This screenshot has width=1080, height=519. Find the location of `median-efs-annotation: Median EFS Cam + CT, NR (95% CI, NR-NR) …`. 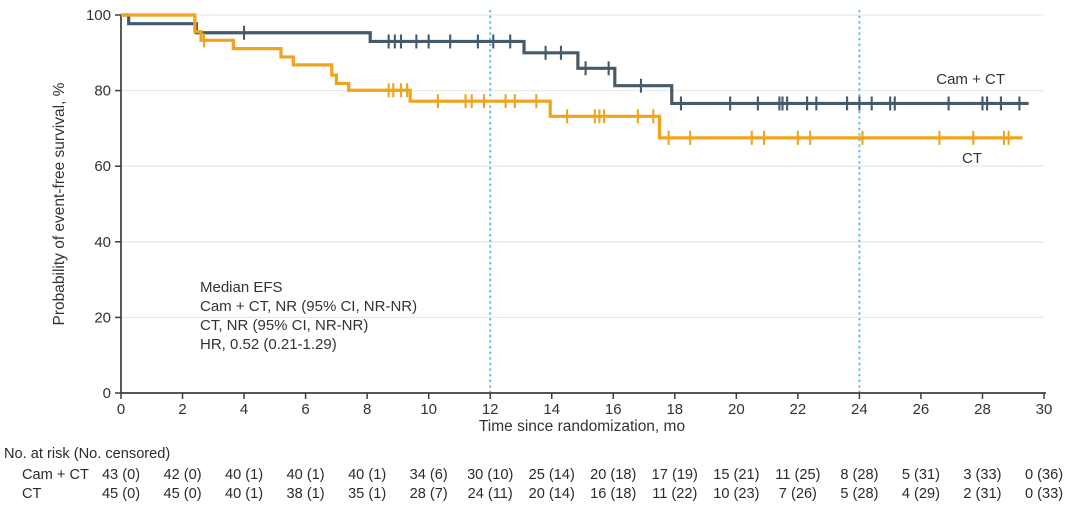

median-efs-annotation: Median EFS Cam + CT, NR (95% CI, NR-NR) … is located at coordinates (308, 316).